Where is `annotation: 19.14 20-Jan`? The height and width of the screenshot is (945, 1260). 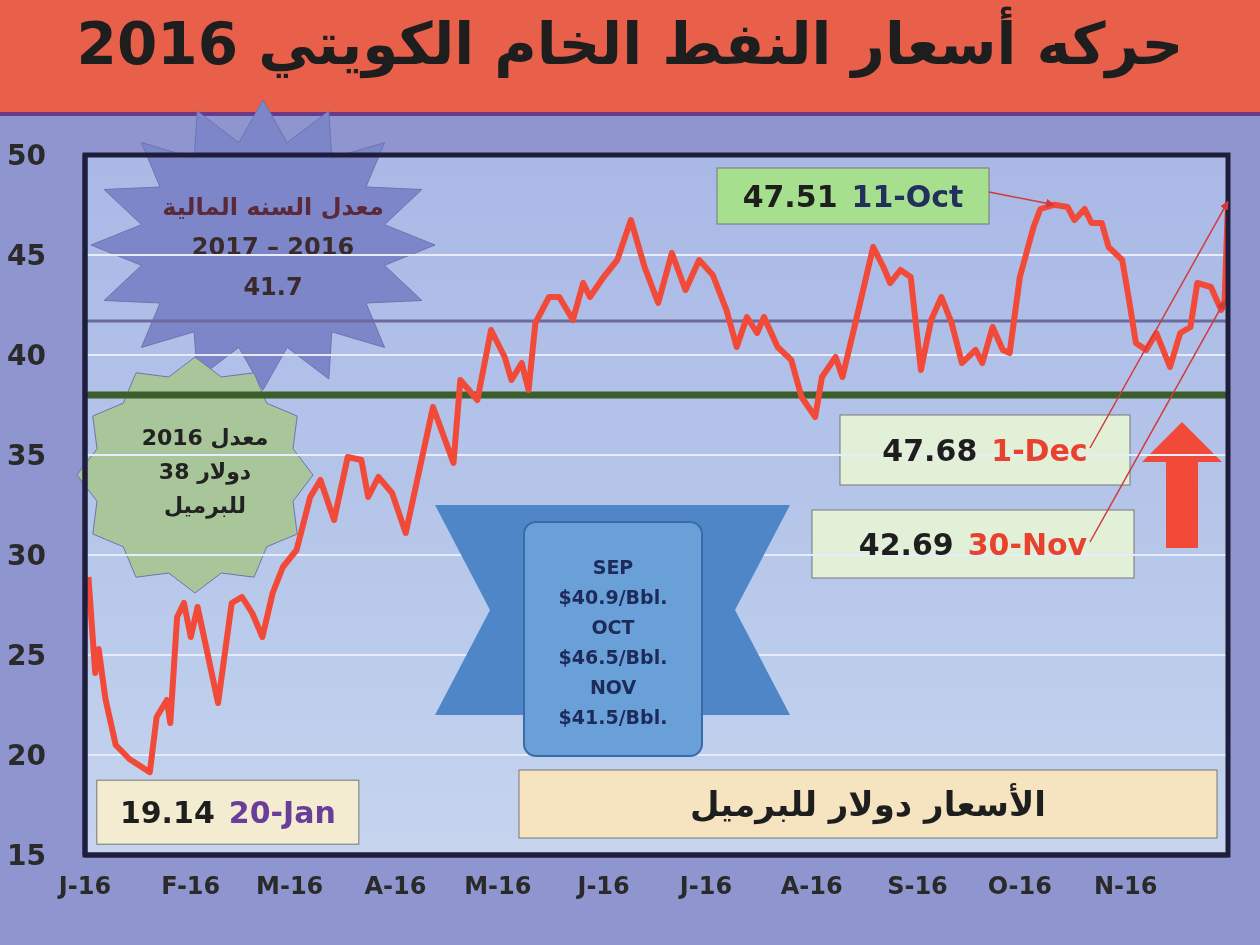 annotation: 19.14 20-Jan is located at coordinates (227, 813).